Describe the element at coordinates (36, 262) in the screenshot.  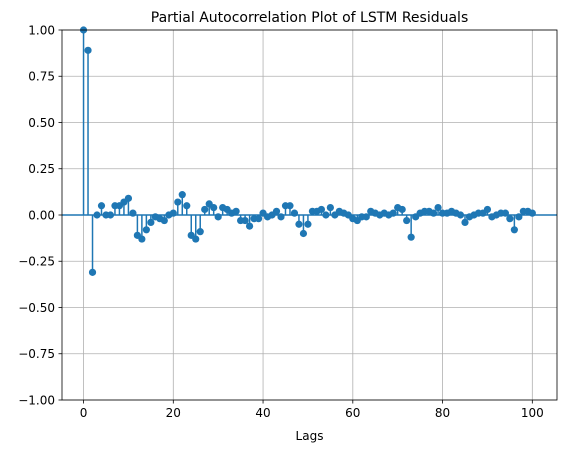
I see `y-tick-label: −0.25` at that location.